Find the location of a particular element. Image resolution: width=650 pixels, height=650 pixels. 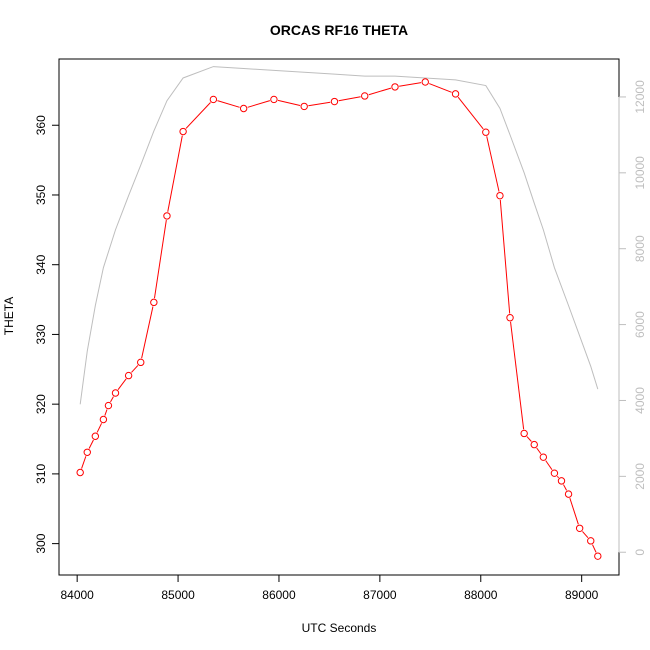

y2-tick-label: 4000 is located at coordinates (640, 400).